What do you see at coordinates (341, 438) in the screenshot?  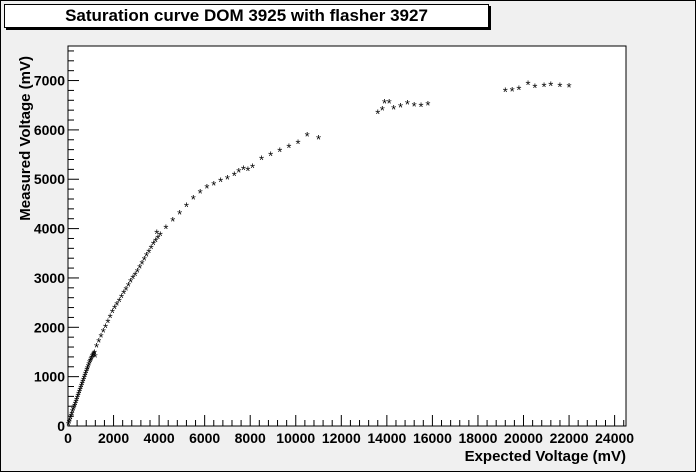 I see `x-tick-label: 12000` at bounding box center [341, 438].